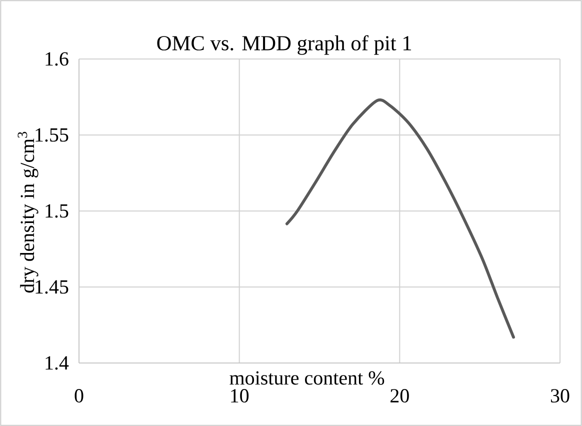 Image resolution: width=582 pixels, height=426 pixels. Describe the element at coordinates (57, 59) in the screenshot. I see `y-tick-label: 1.6` at that location.